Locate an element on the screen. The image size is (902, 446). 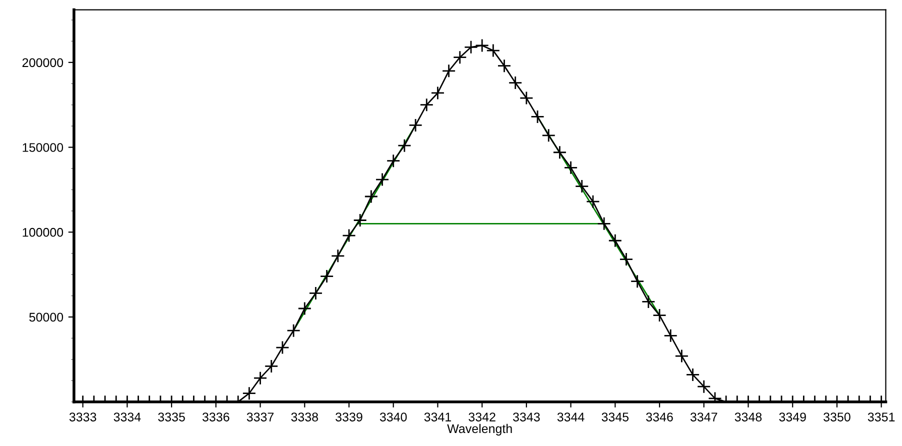
y-tick-label: 150000 is located at coordinates (43, 147).